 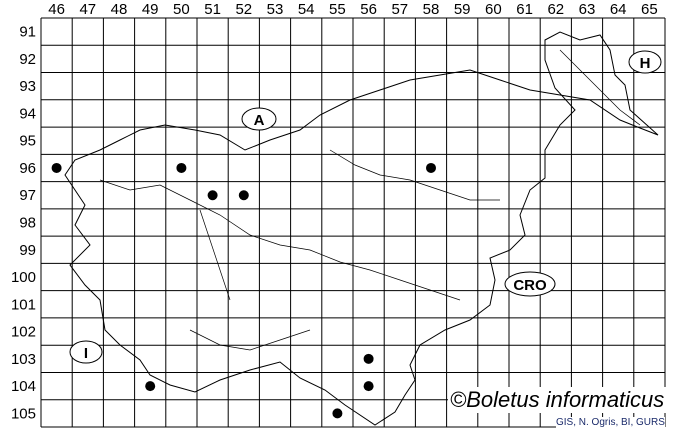 I want to click on row-label: 99, so click(x=27, y=250).